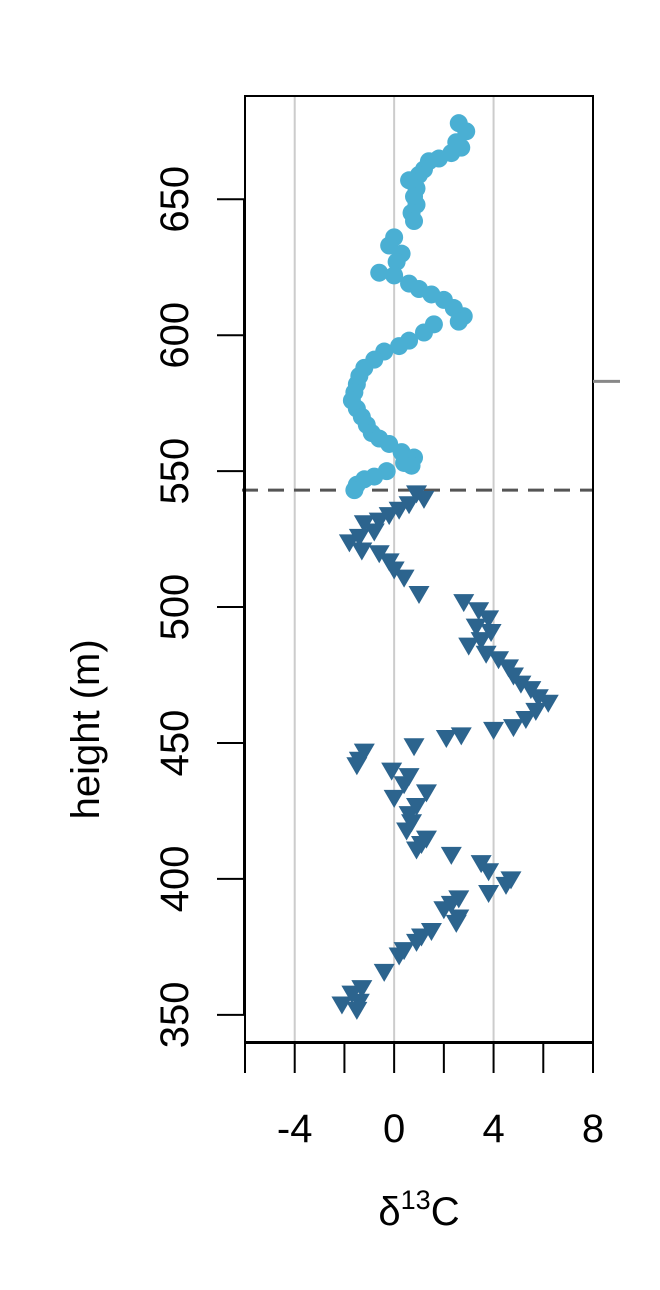 The width and height of the screenshot is (660, 1290). Describe the element at coordinates (175, 335) in the screenshot. I see `y-tick-label: 600` at that location.